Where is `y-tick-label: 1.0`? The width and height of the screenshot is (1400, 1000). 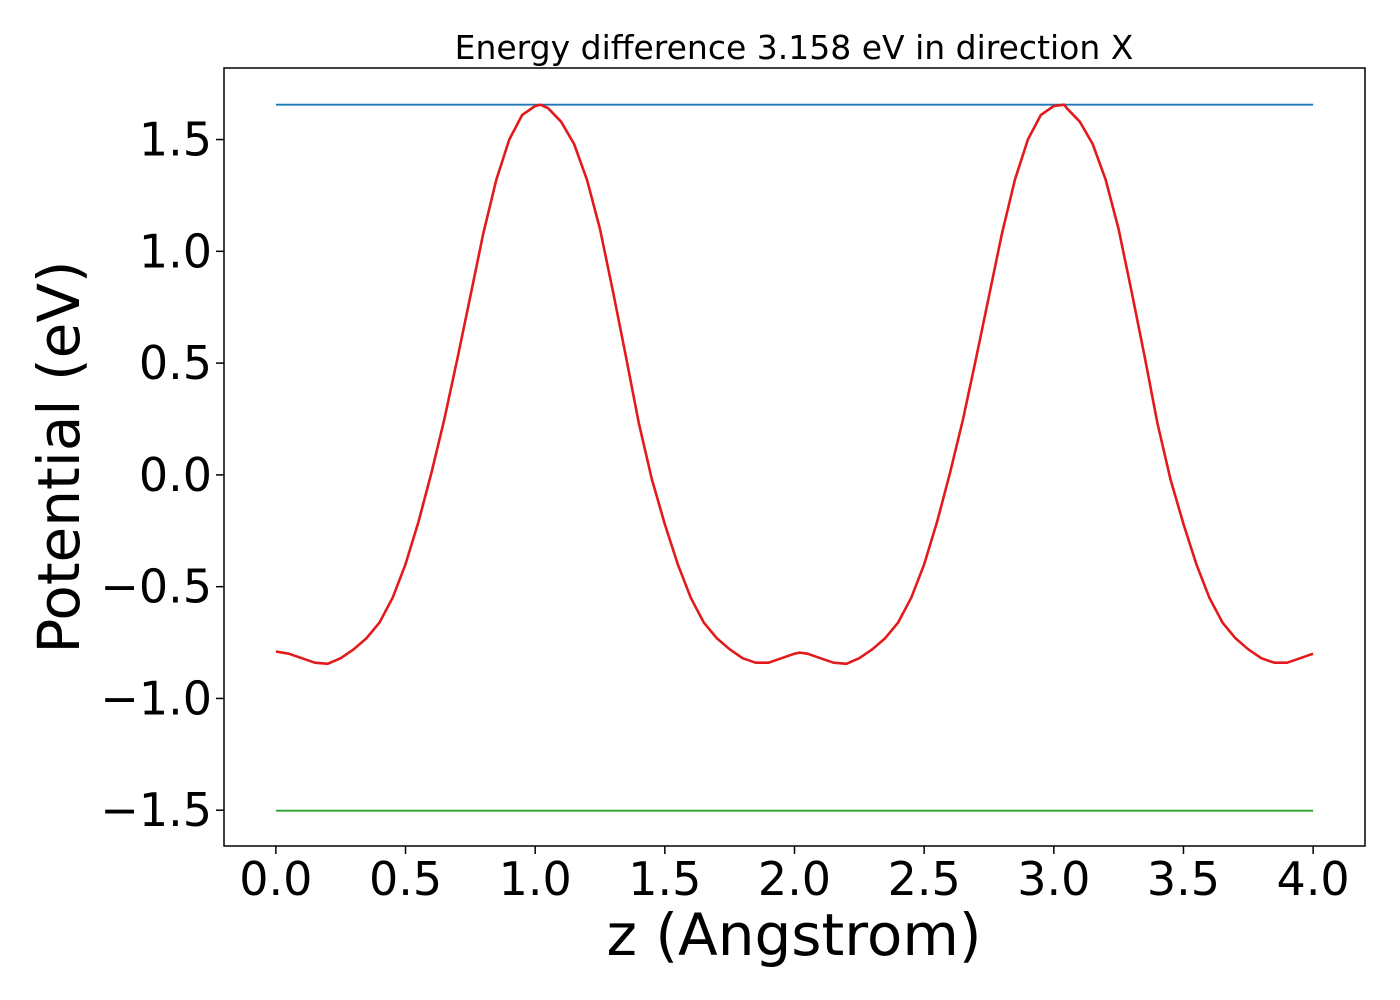 y-tick-label: 1.0 is located at coordinates (175, 251).